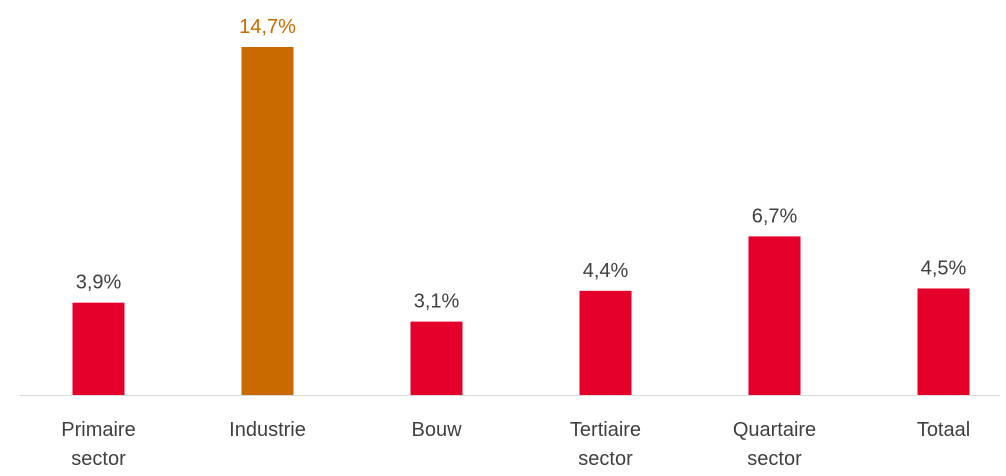  Describe the element at coordinates (267, 27) in the screenshot. I see `data-label: 14,7%` at that location.